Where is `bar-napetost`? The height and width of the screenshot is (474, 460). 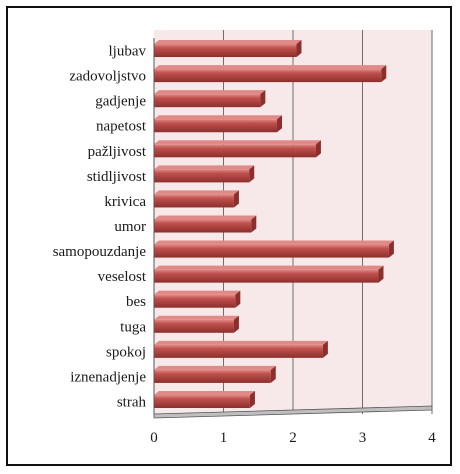
bar-napetost is located at coordinates (218, 124).